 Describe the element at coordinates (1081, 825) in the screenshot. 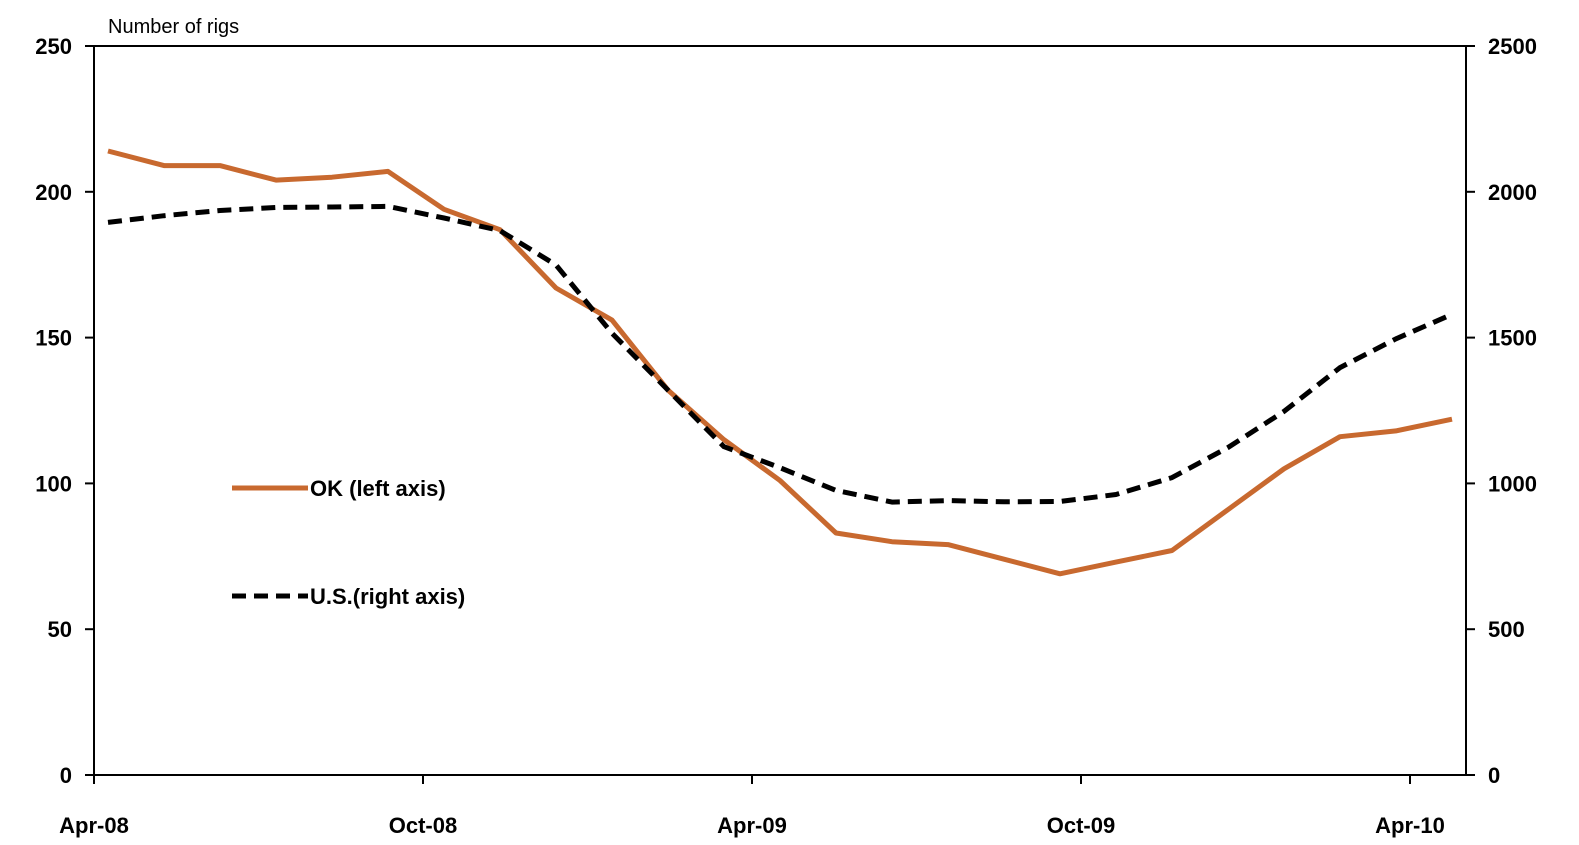

I see `x-tick-label: Oct-09` at that location.